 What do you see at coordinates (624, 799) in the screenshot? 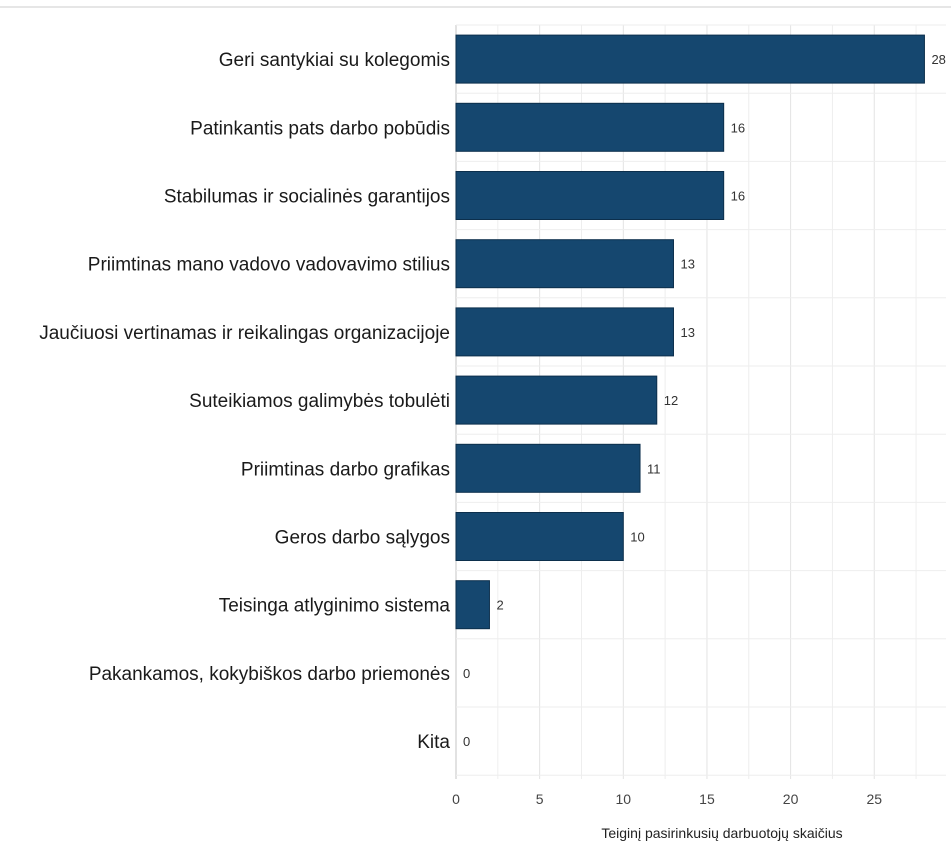
I see `x-tick-label: 10` at bounding box center [624, 799].